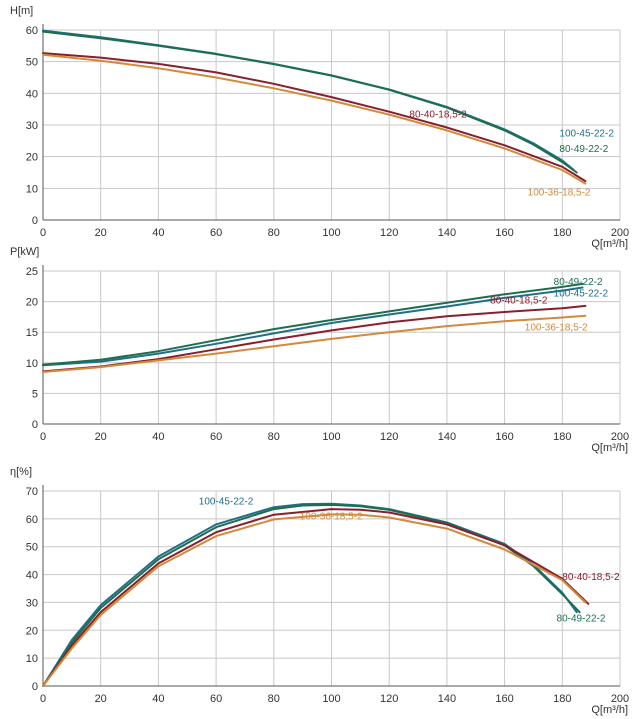 The width and height of the screenshot is (640, 719). What do you see at coordinates (21, 11) in the screenshot?
I see `y-axis-label: H[m]` at bounding box center [21, 11].